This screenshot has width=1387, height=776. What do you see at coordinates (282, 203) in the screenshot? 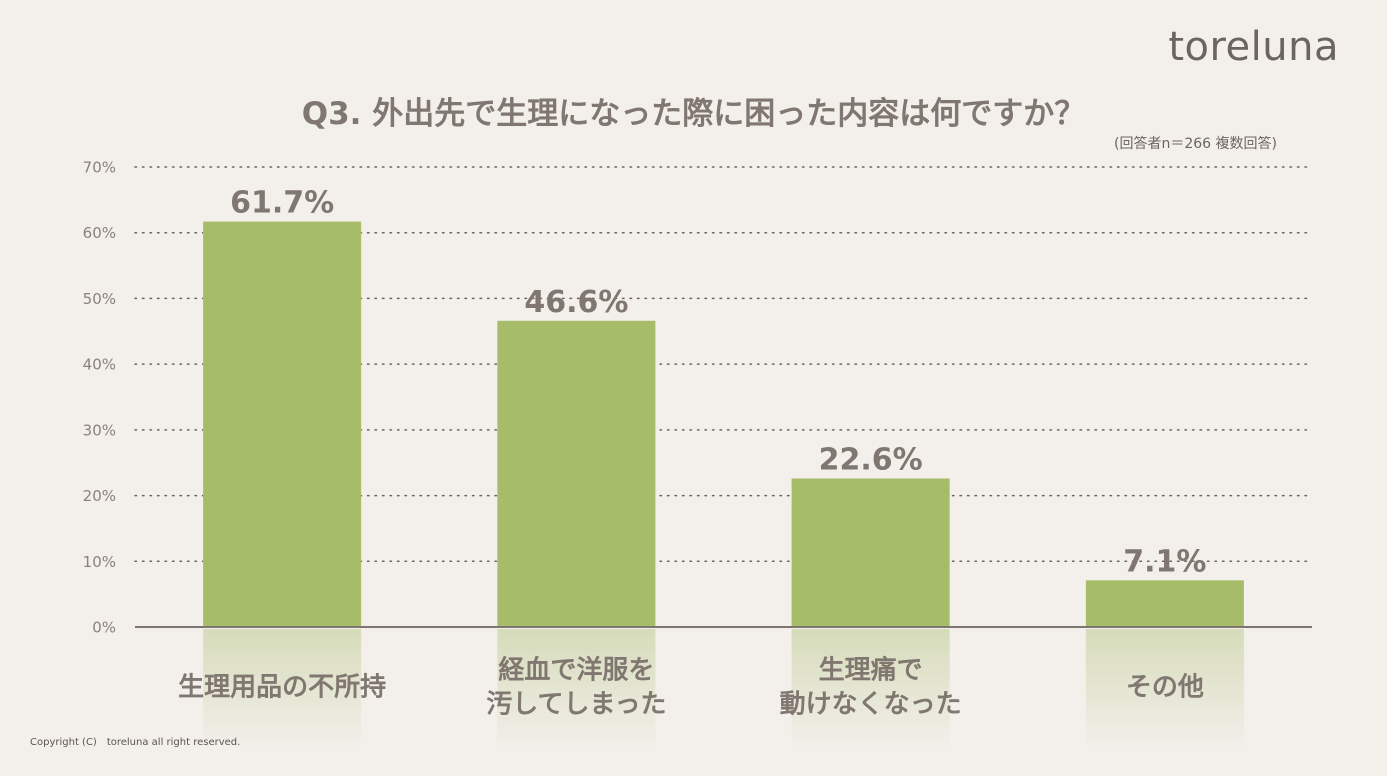
I see `value-label-1: 61.7%` at bounding box center [282, 203].